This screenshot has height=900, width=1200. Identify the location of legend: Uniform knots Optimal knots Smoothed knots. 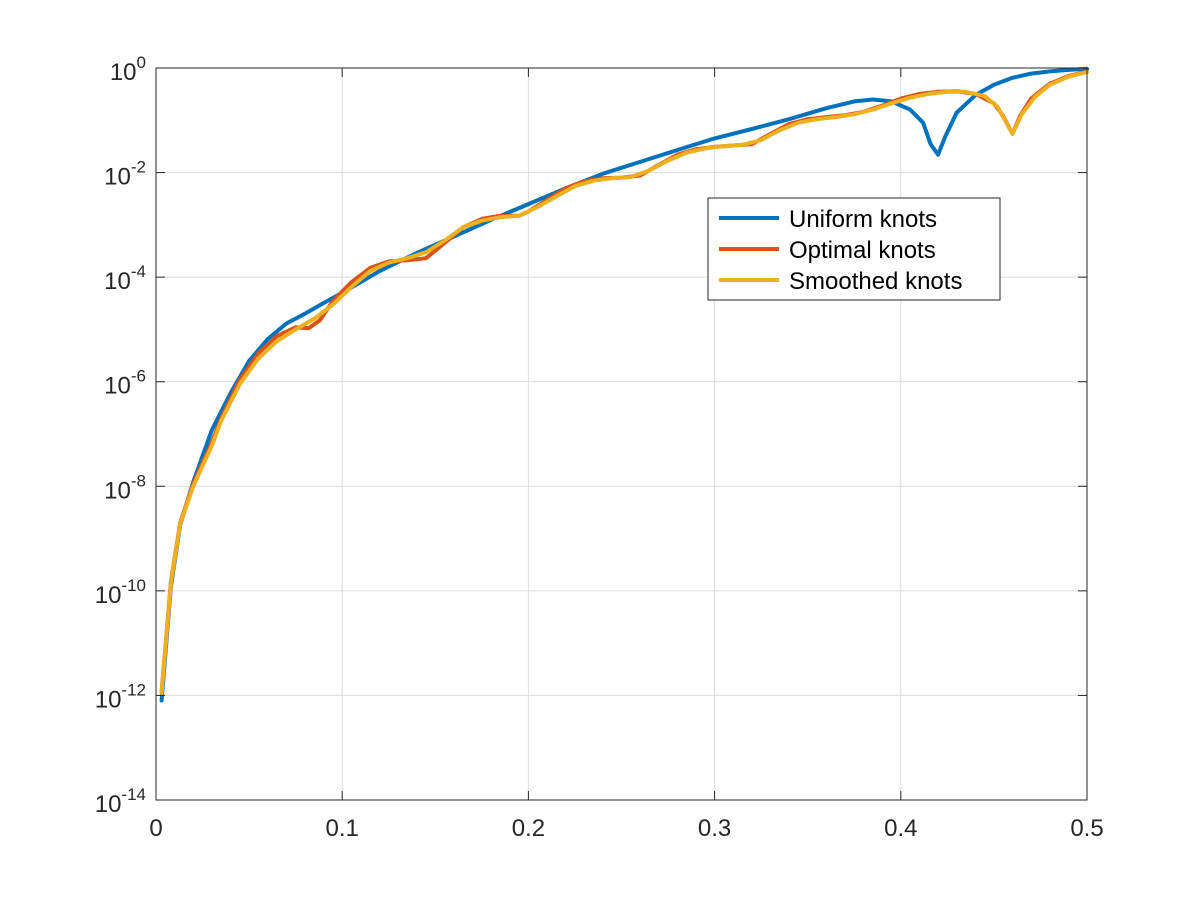
(854, 249).